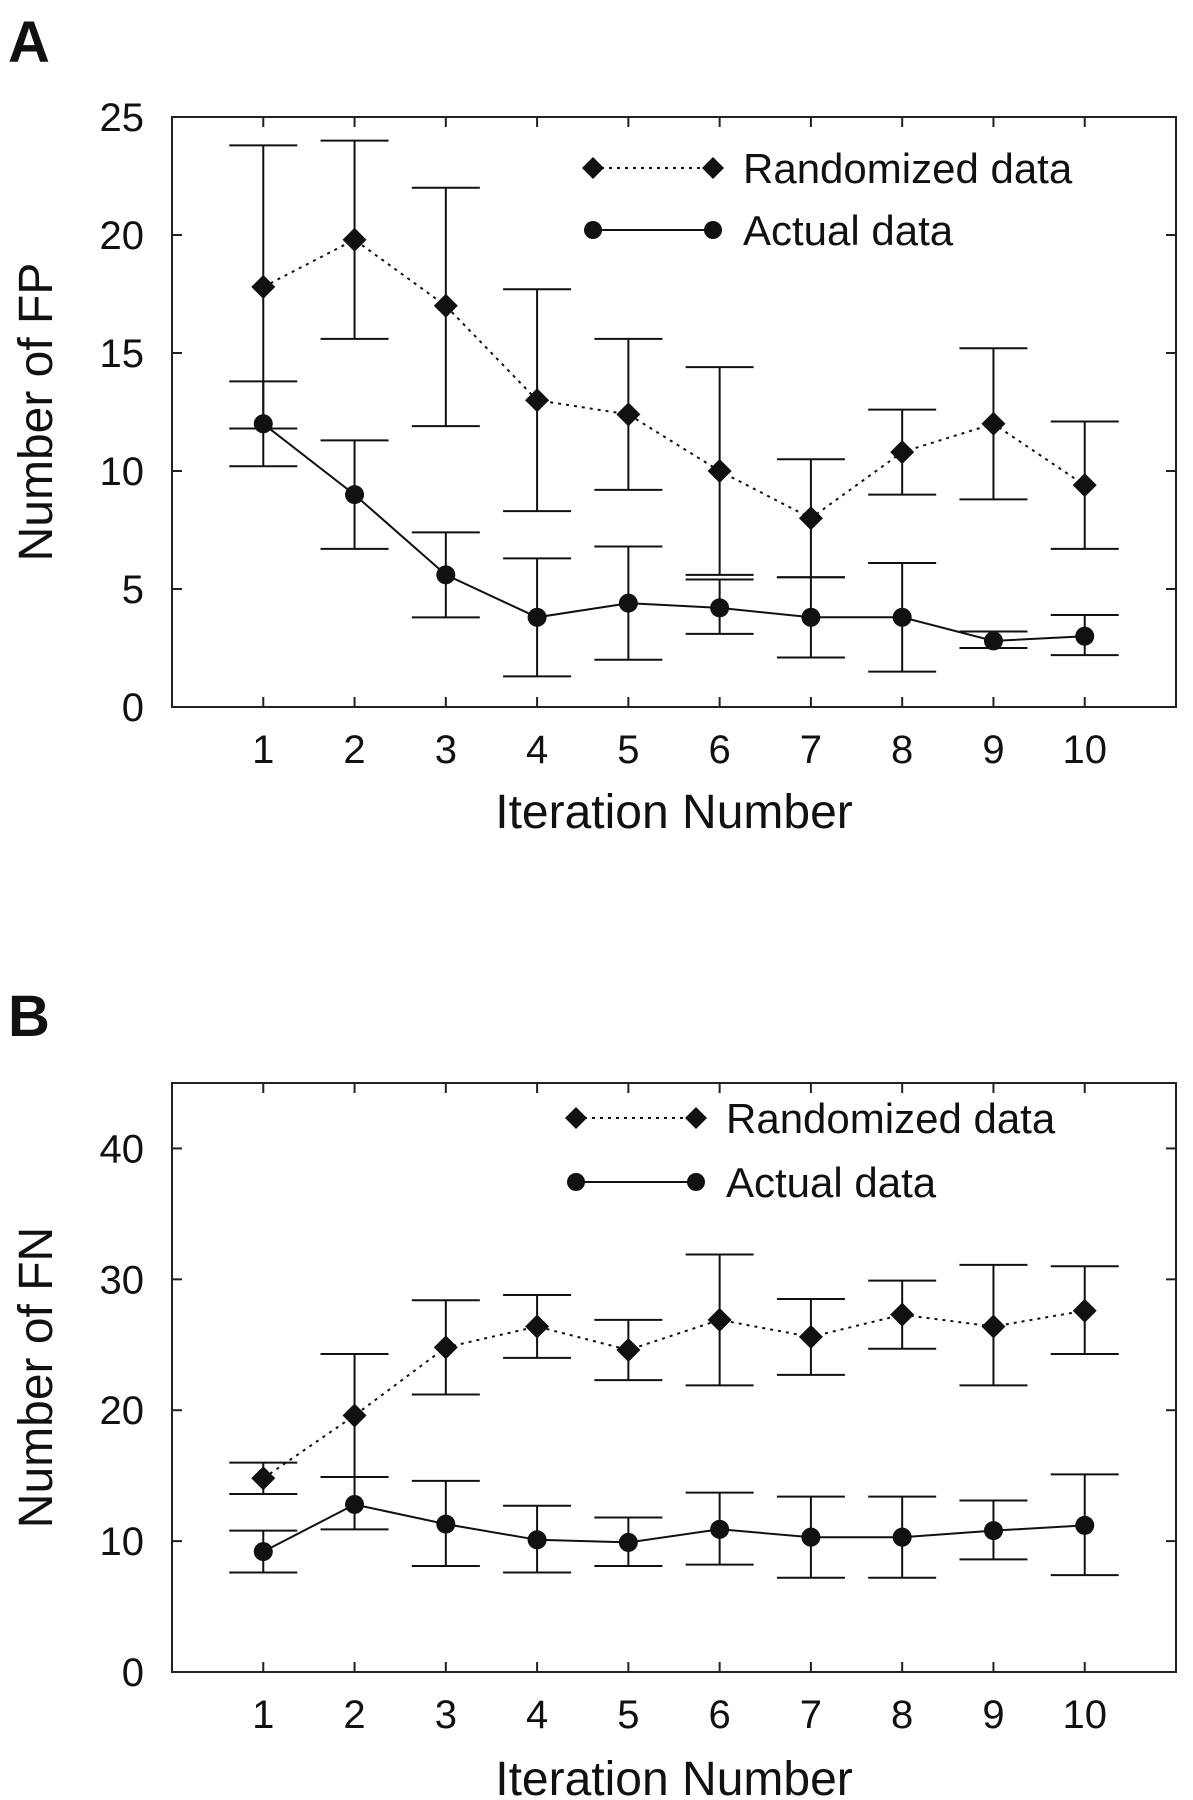 The width and height of the screenshot is (1193, 1800). I want to click on legend: Randomized data Actual data, so click(810, 1150).